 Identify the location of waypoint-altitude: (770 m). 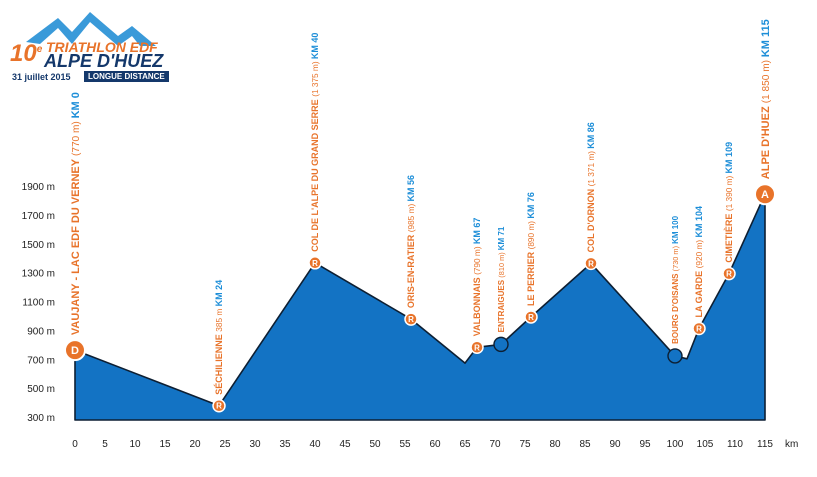
(76, 137).